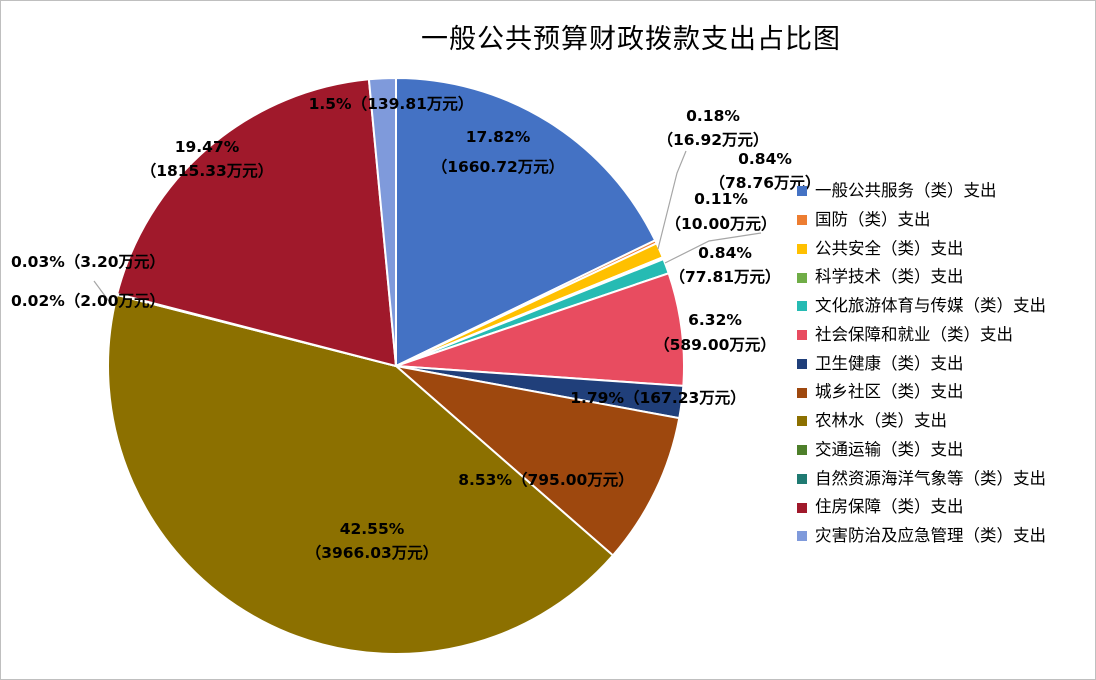  What do you see at coordinates (889, 507) in the screenshot?
I see `legend-label-12: 住房保障（类）支出` at bounding box center [889, 507].